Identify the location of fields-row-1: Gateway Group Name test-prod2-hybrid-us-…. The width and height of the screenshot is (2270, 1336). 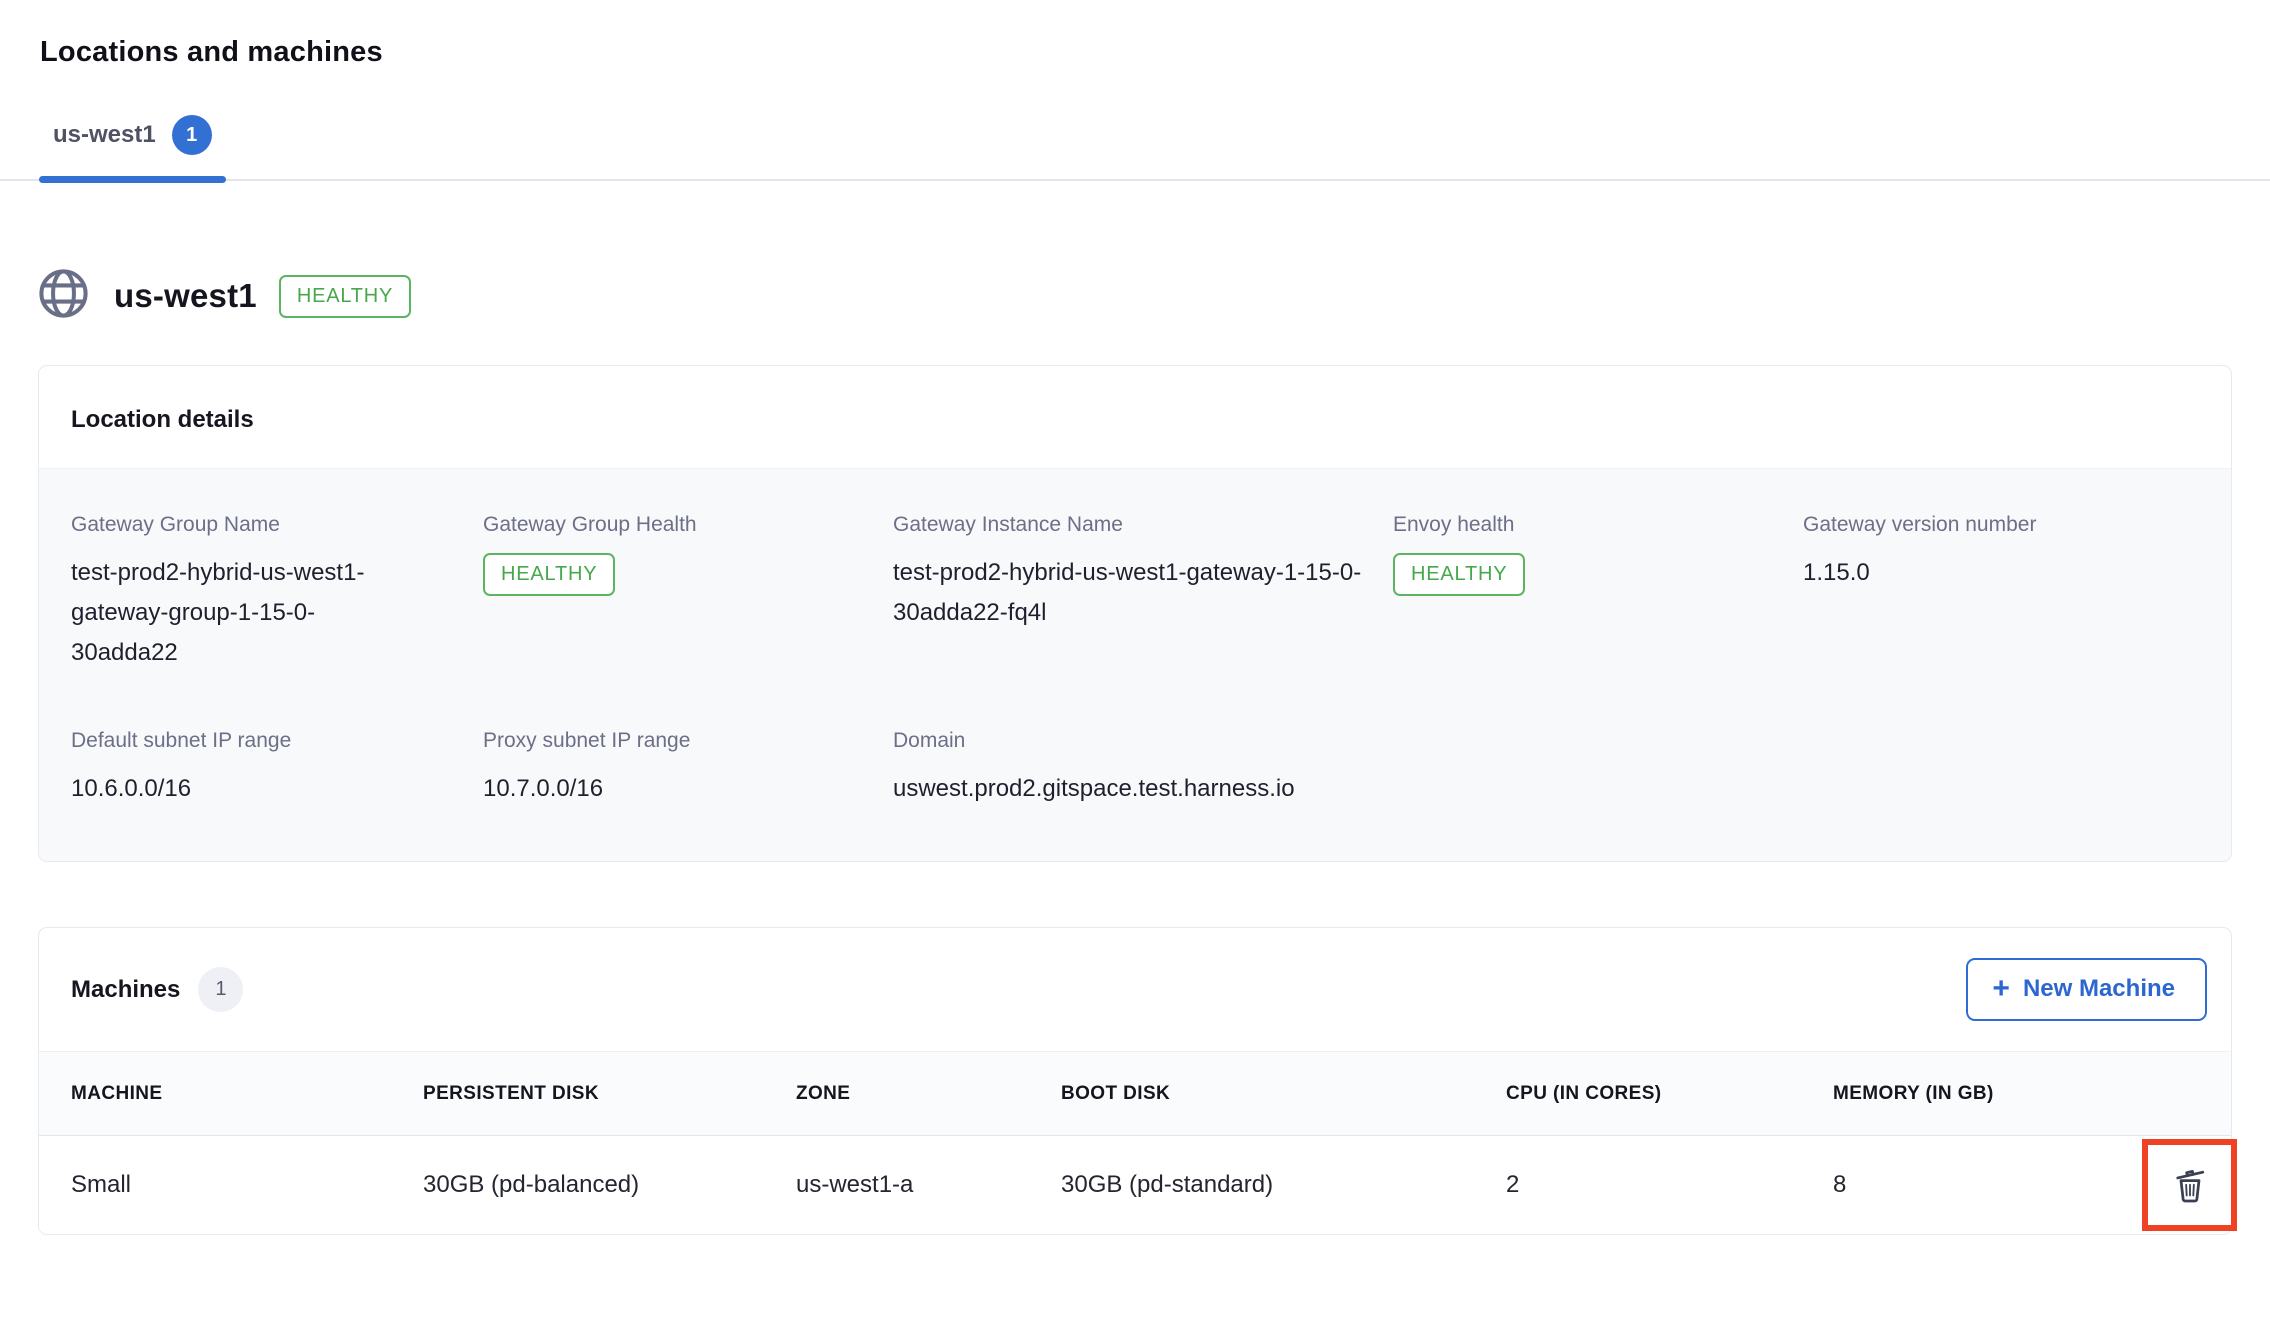
(1135, 593).